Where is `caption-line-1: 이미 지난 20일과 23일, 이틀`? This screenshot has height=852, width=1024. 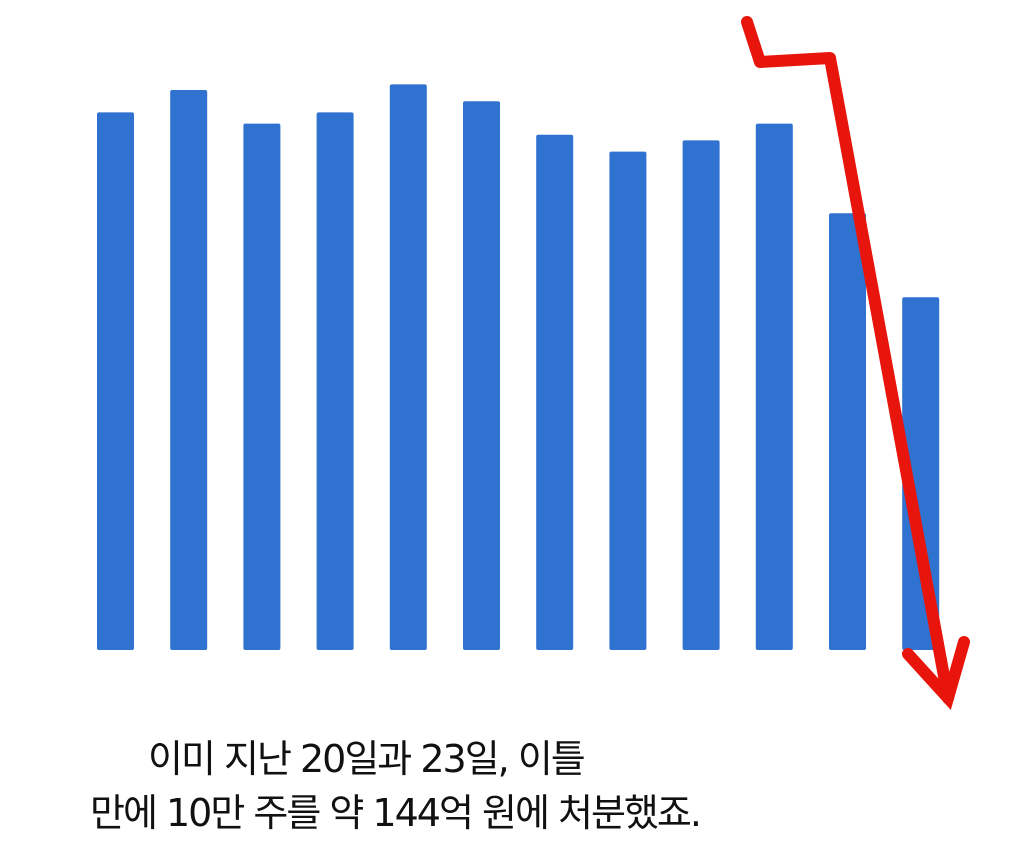 caption-line-1: 이미 지난 20일과 23일, 이틀 is located at coordinates (367, 759).